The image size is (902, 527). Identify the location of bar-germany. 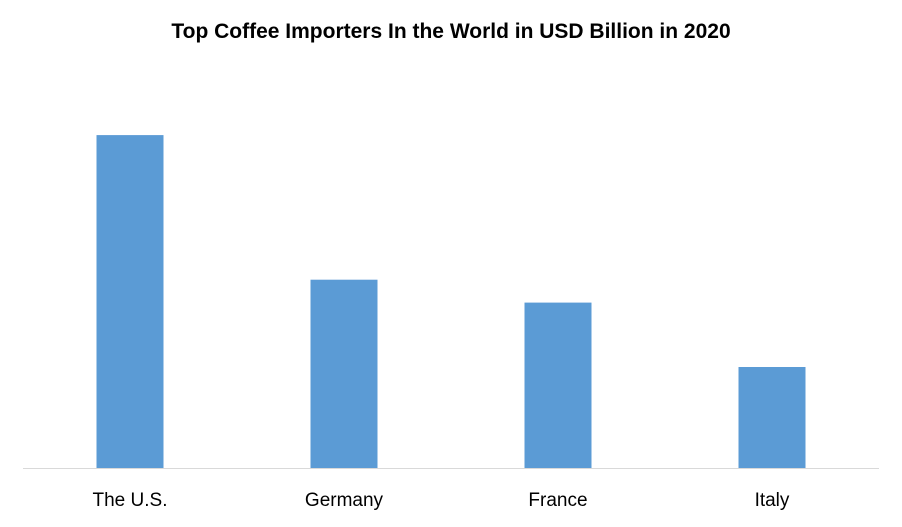
(344, 373).